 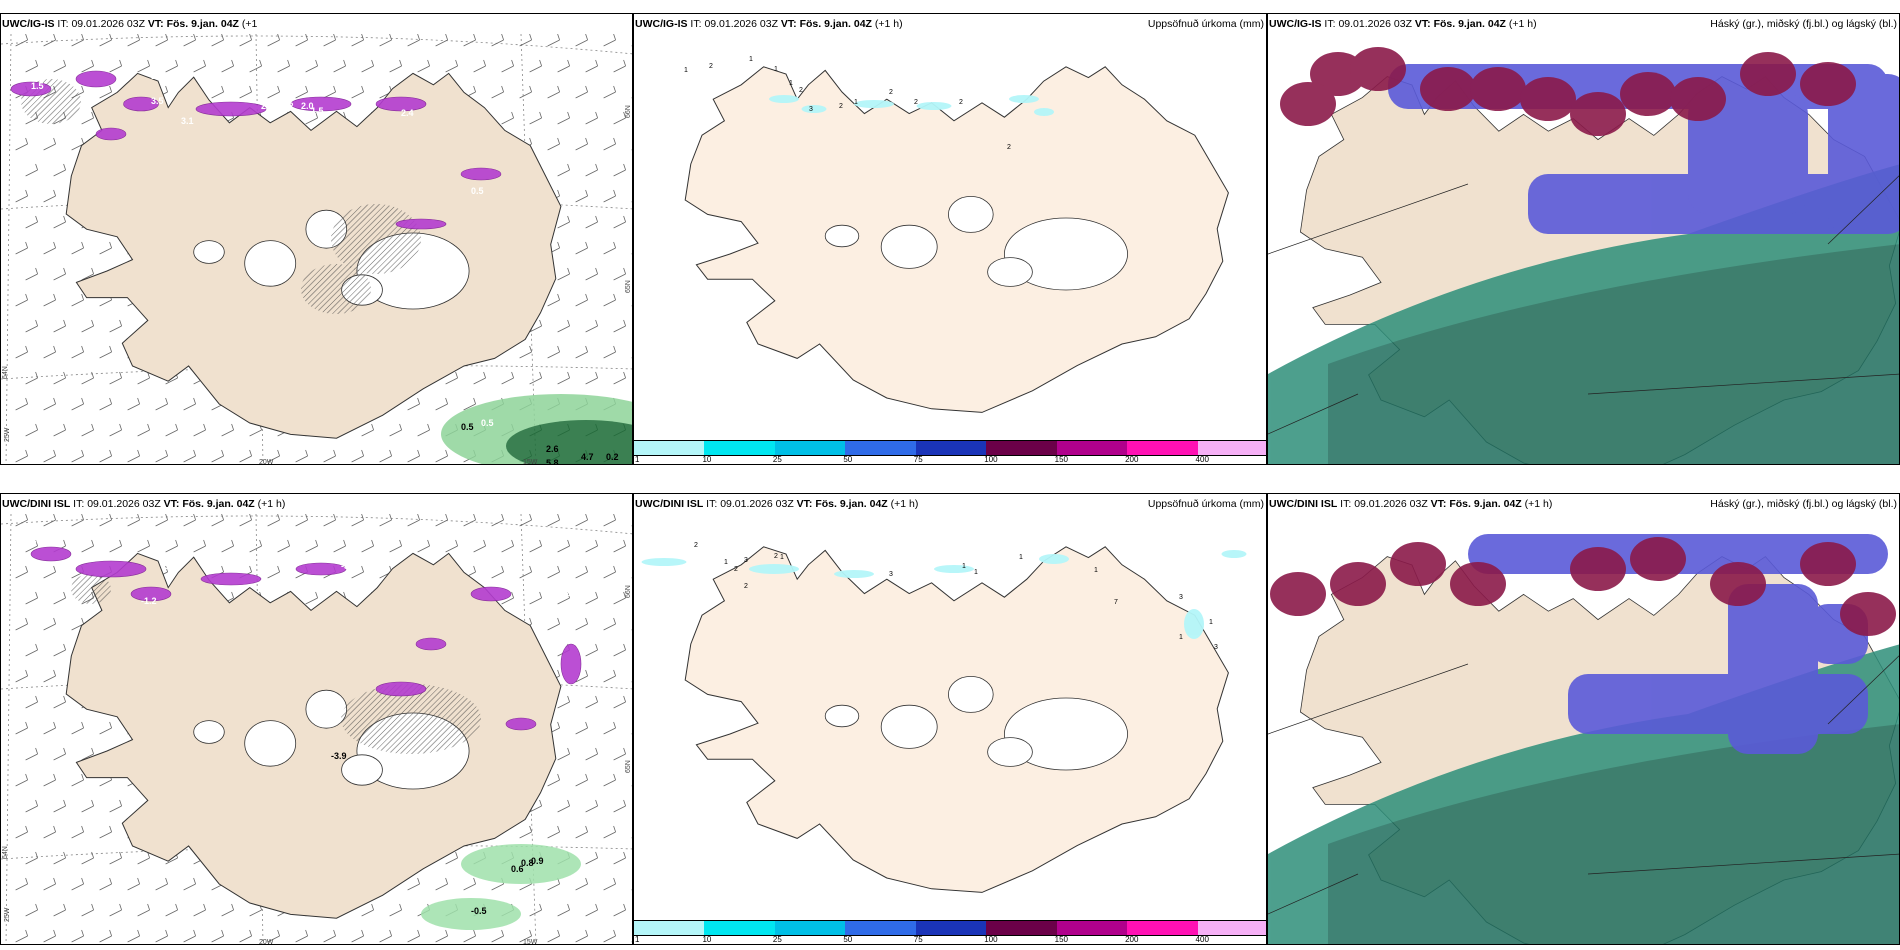 I want to click on temperature-value: 5.8, so click(x=552, y=461).